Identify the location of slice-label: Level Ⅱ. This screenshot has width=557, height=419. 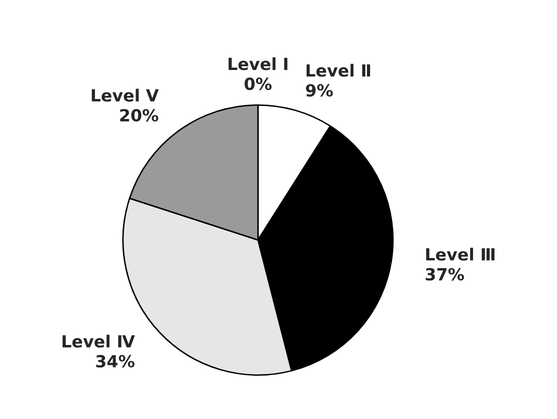
(338, 70).